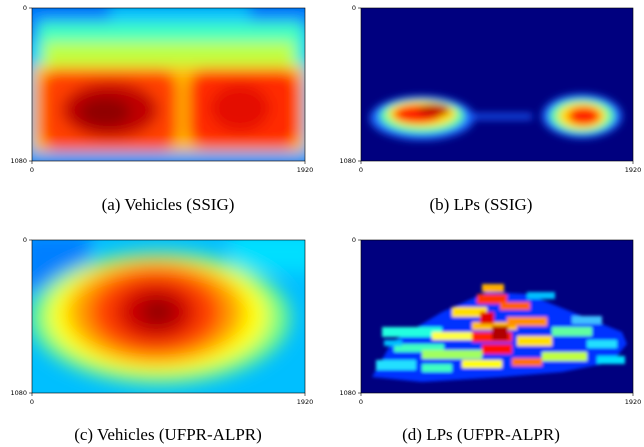  What do you see at coordinates (168, 204) in the screenshot?
I see `caption-a: (a) Vehicles (SSIG)` at bounding box center [168, 204].